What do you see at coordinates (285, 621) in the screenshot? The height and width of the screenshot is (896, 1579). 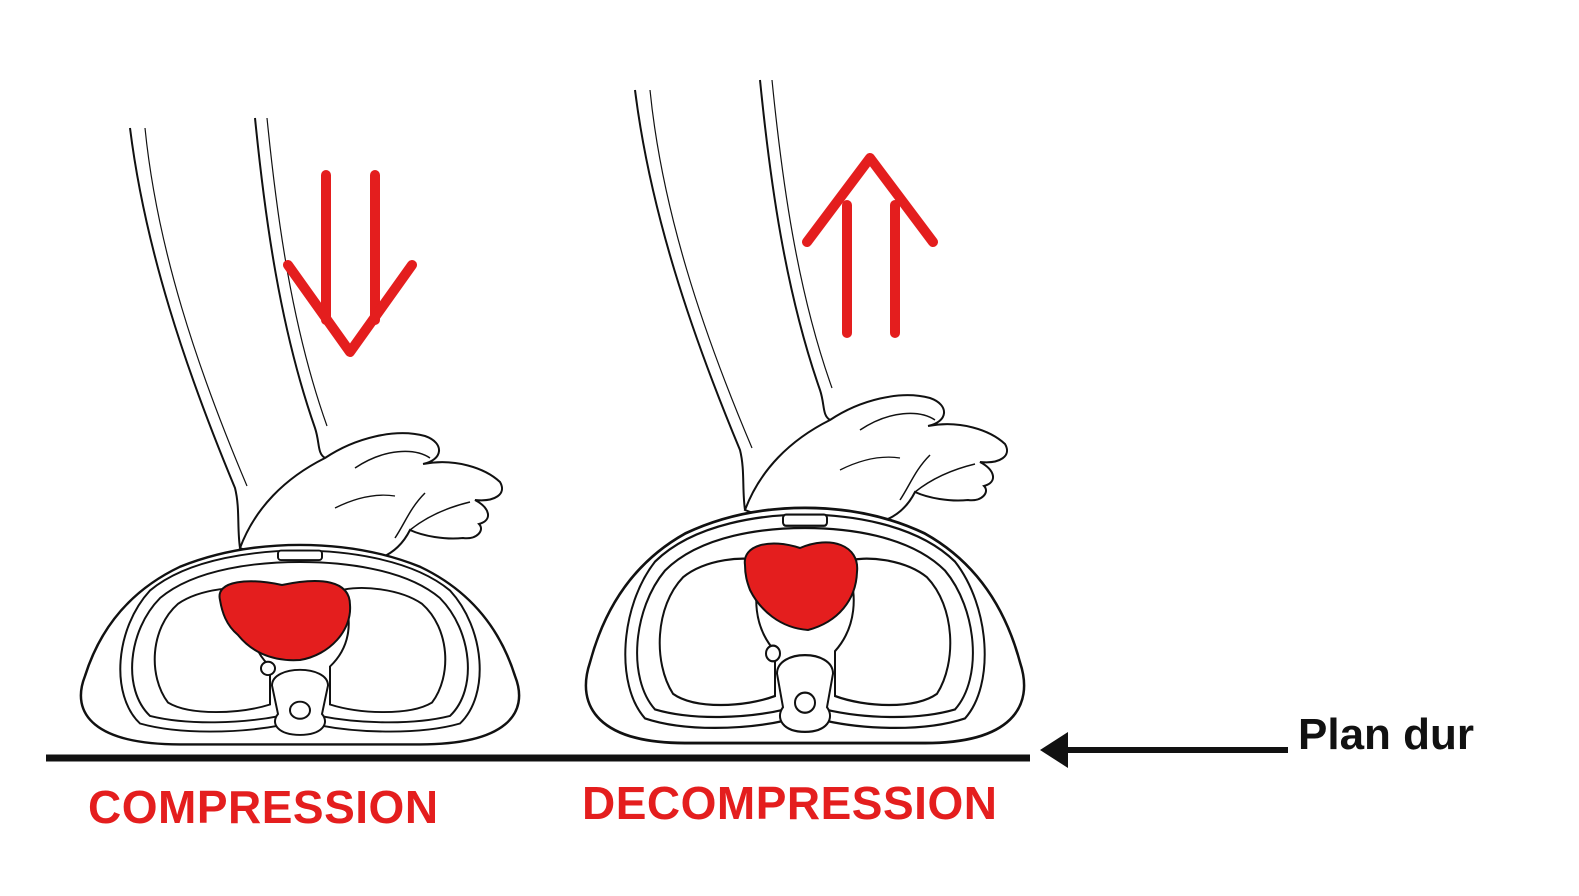 I see `compressed-heart` at bounding box center [285, 621].